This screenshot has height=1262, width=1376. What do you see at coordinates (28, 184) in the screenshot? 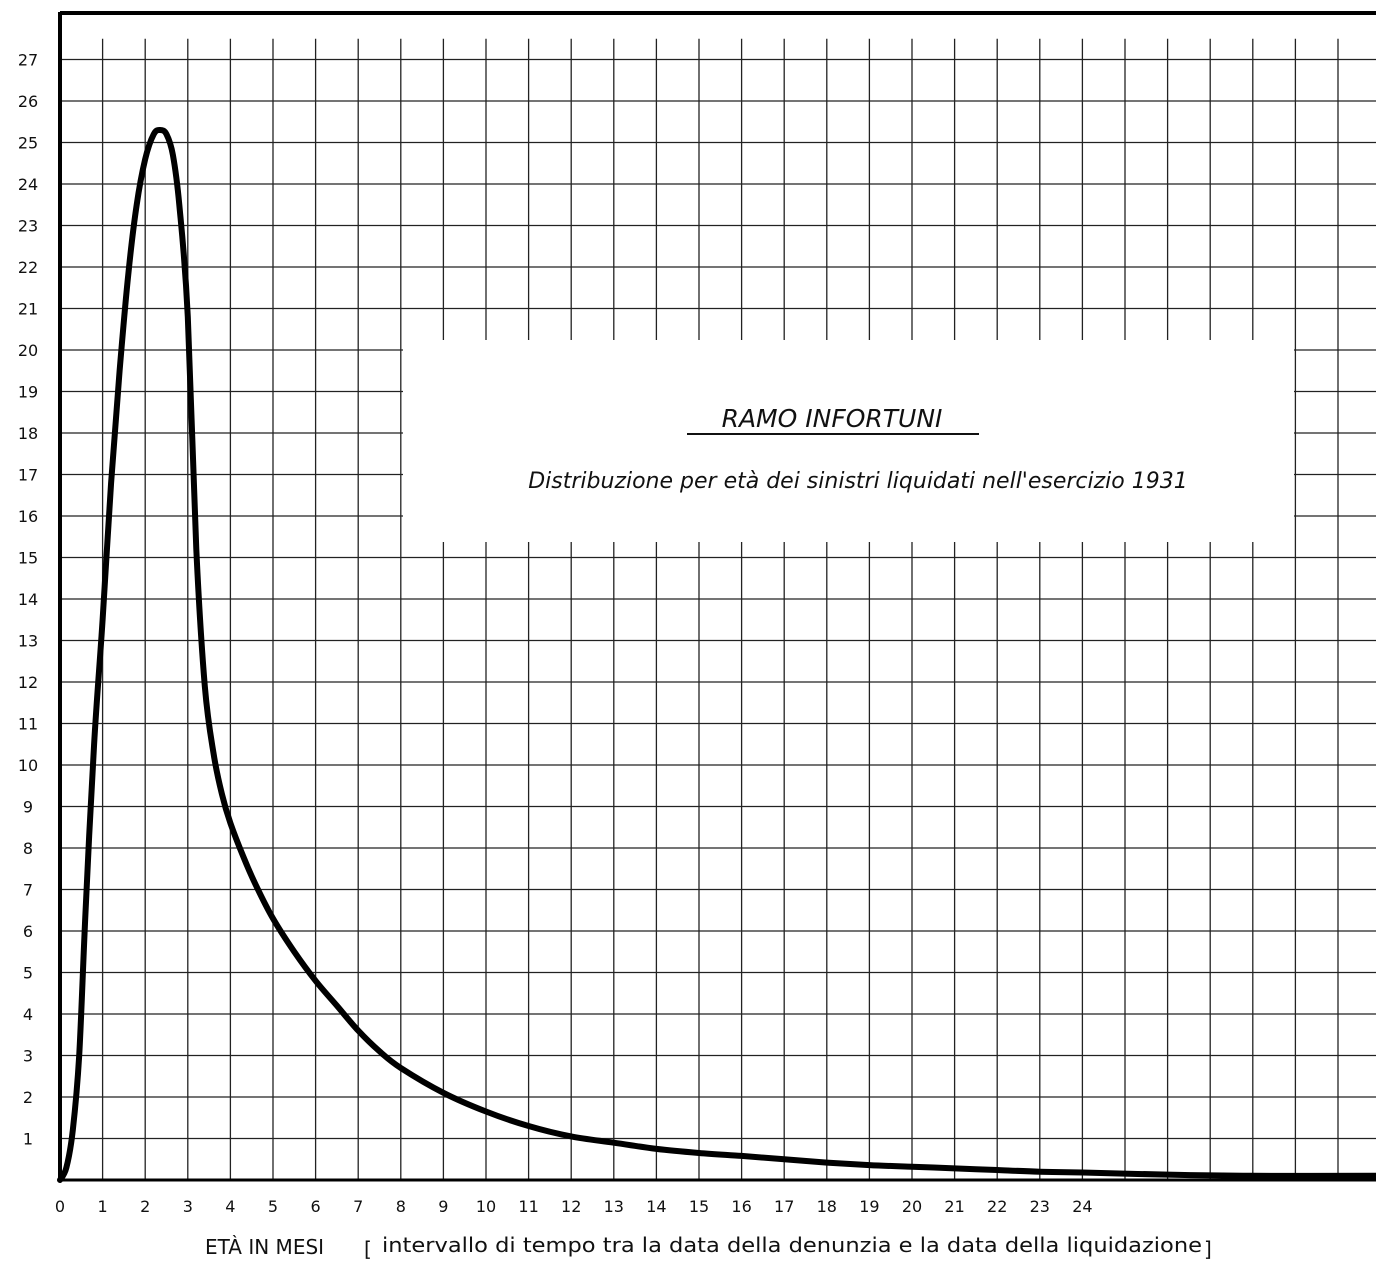
I see `y-tick-label: 24` at bounding box center [28, 184].